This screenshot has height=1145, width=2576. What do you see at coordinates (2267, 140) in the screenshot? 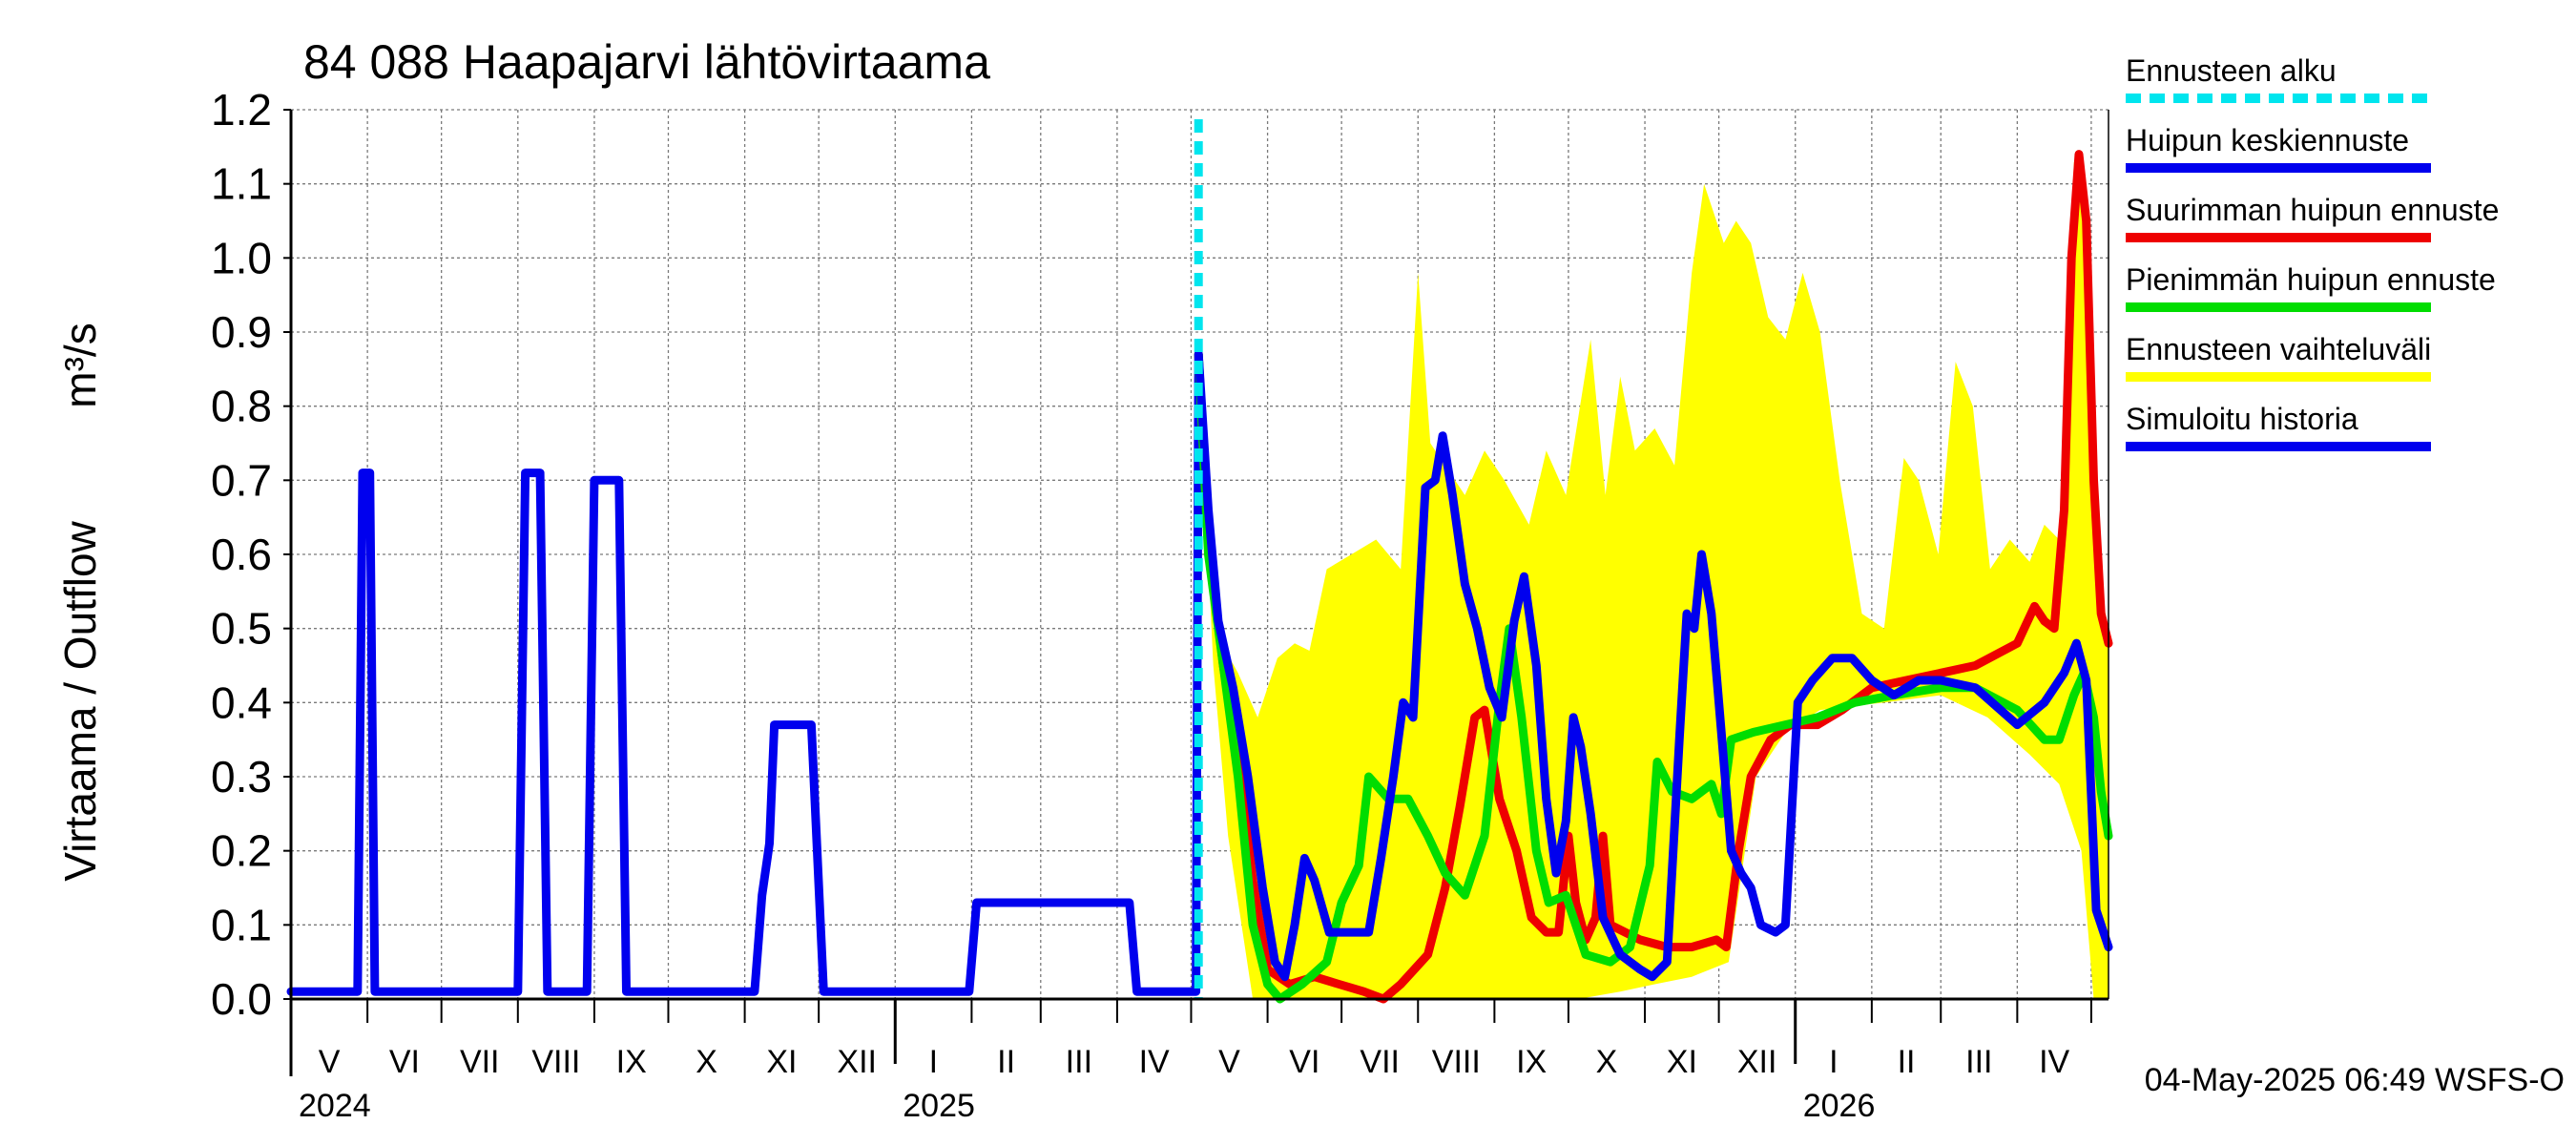
I see `legend-label: Huipun keskiennuste` at bounding box center [2267, 140].